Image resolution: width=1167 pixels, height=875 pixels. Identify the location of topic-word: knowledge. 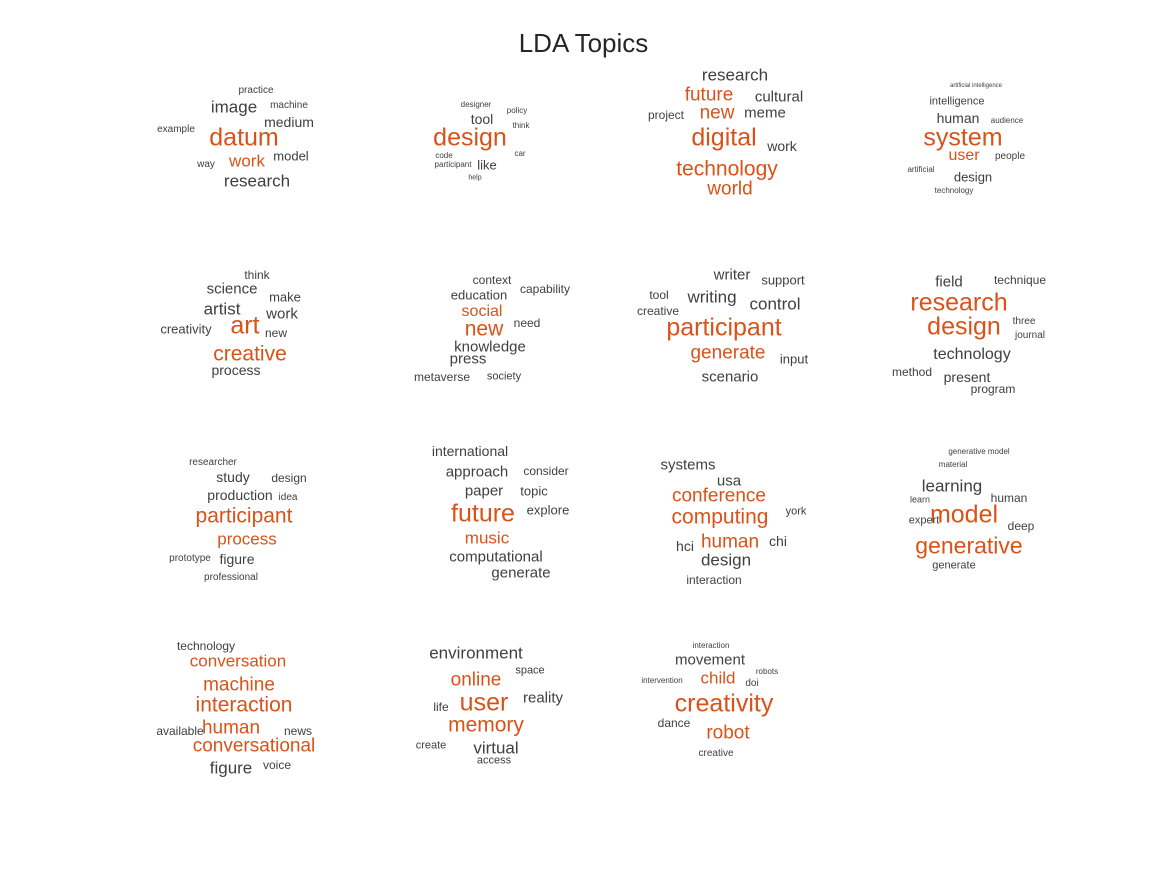
(490, 347).